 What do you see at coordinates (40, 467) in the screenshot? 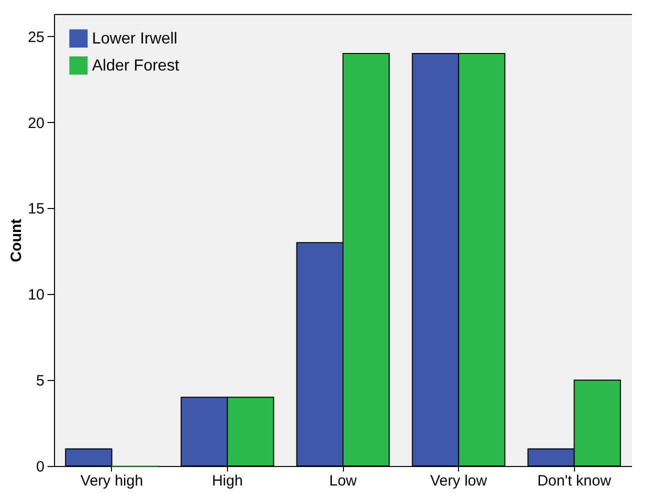
I see `y-tick-label: 0` at bounding box center [40, 467].